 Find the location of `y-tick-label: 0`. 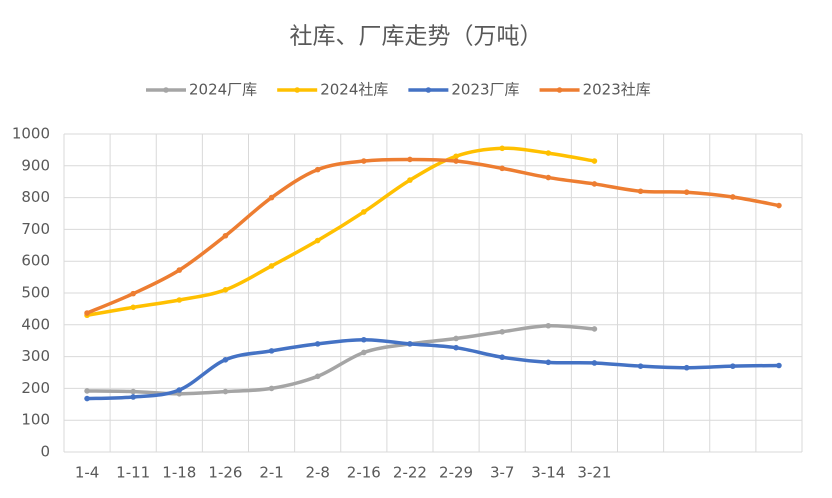

y-tick-label: 0 is located at coordinates (45, 452).